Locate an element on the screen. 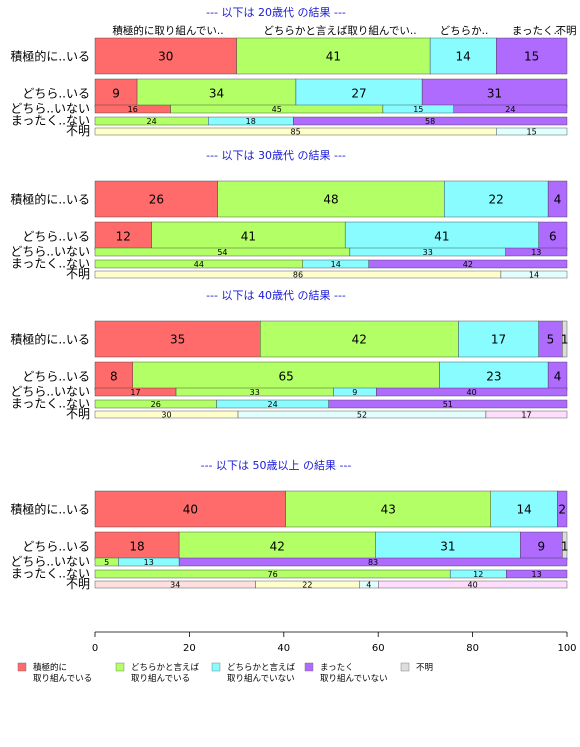 The width and height of the screenshot is (580, 747). panel-title: --- 以下は 30歳代 の結果 --- is located at coordinates (276, 155).